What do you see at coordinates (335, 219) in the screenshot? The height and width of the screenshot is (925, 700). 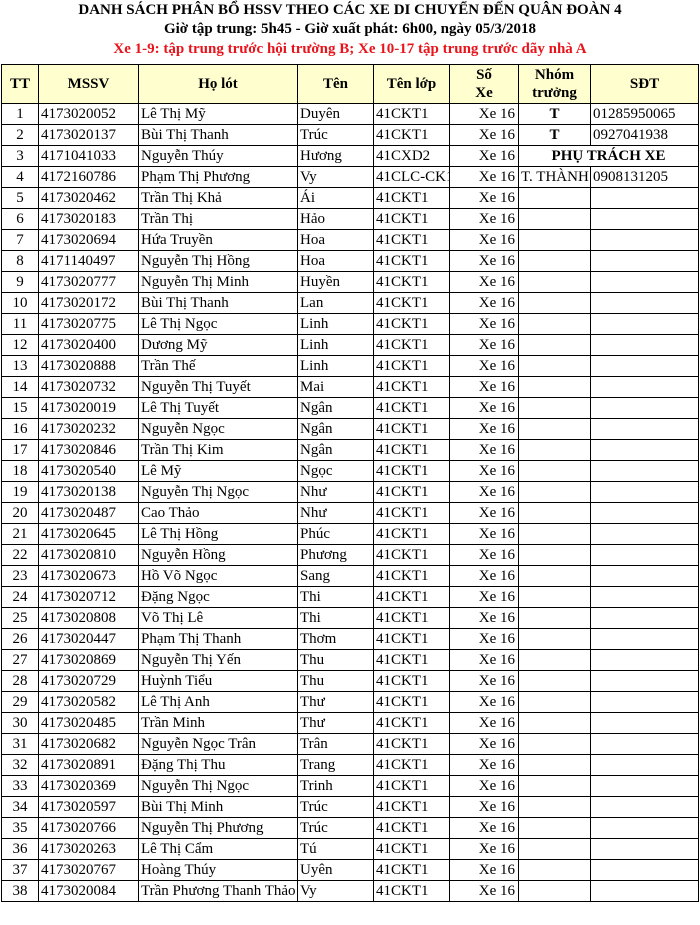 I see `cell-ten: Hảo` at bounding box center [335, 219].